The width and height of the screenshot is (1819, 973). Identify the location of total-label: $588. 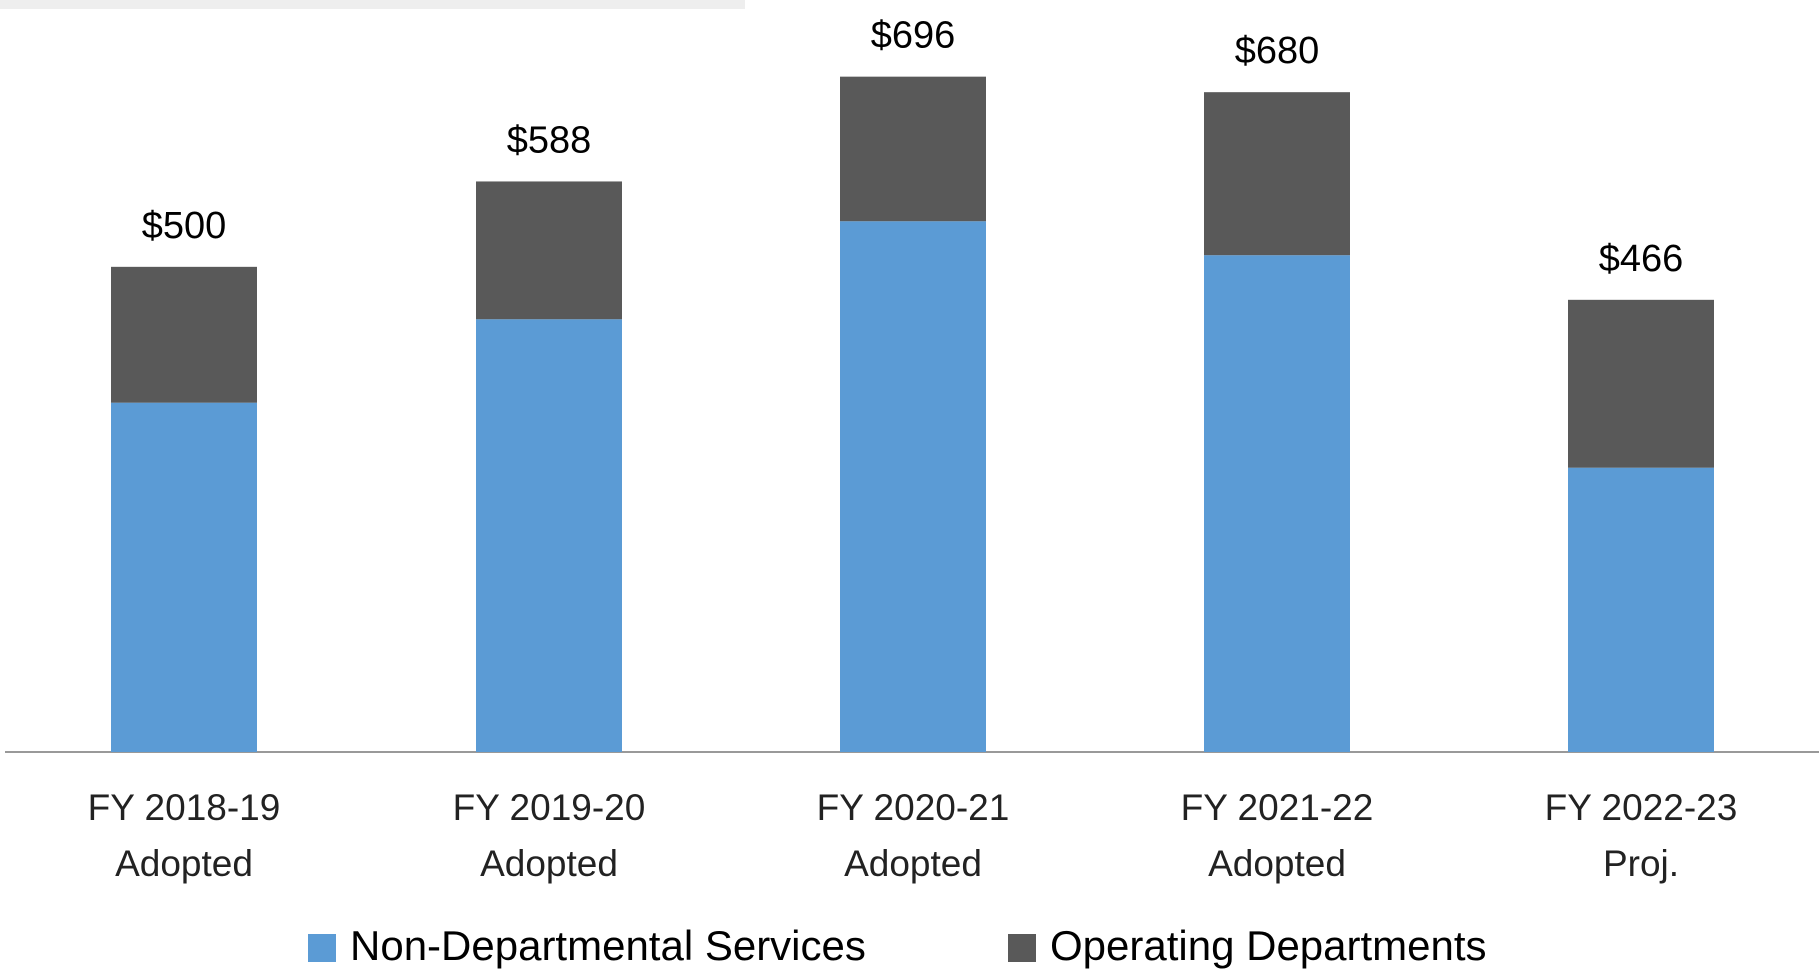
(549, 140).